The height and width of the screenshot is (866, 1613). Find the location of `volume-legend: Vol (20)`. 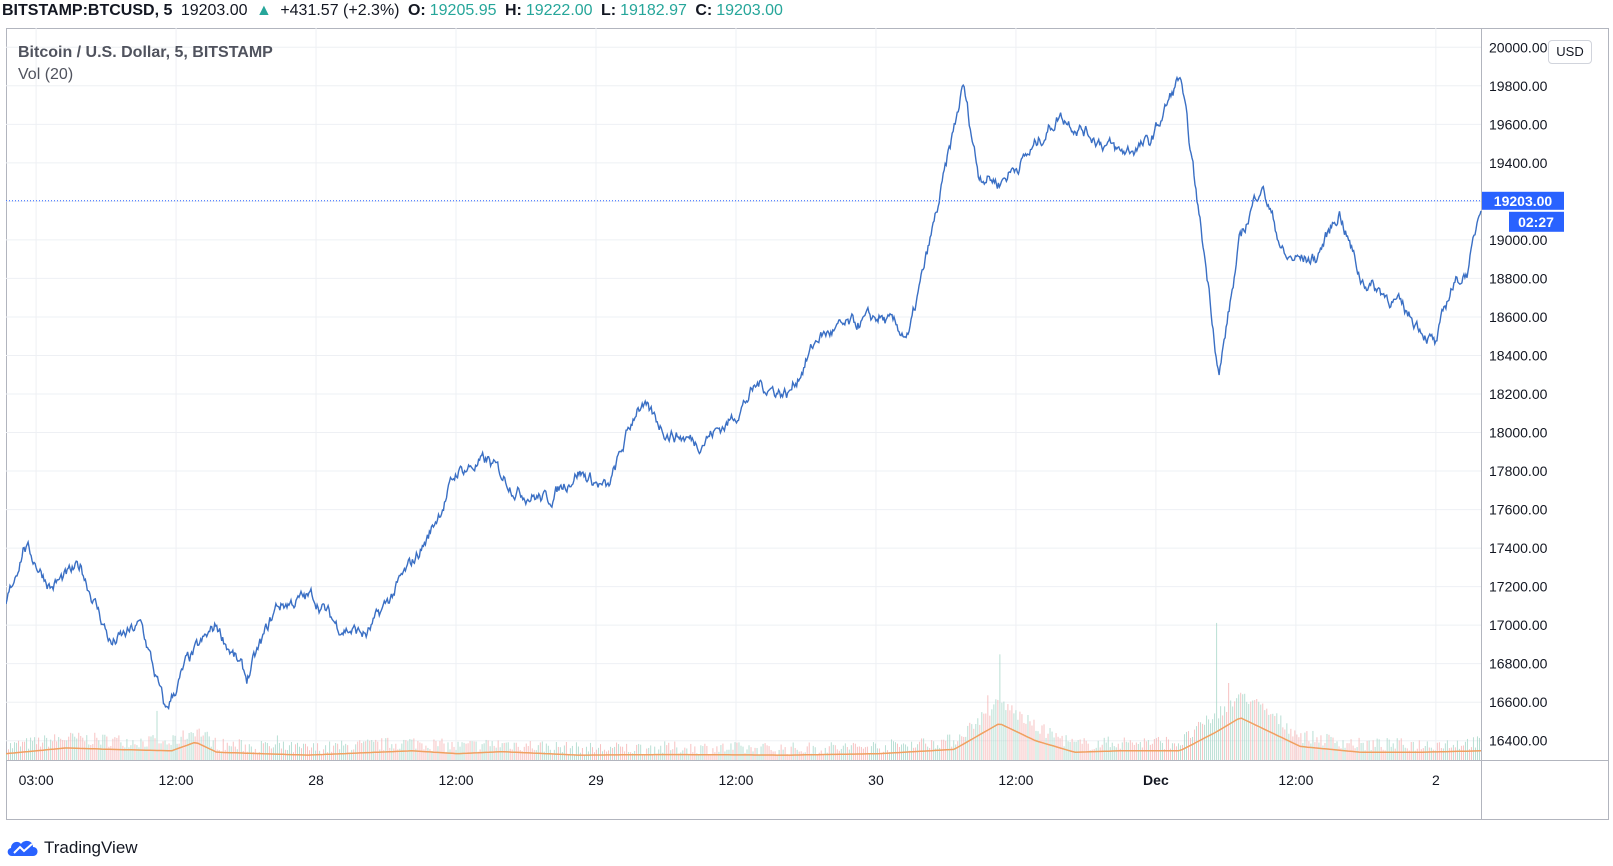

volume-legend: Vol (20) is located at coordinates (46, 74).